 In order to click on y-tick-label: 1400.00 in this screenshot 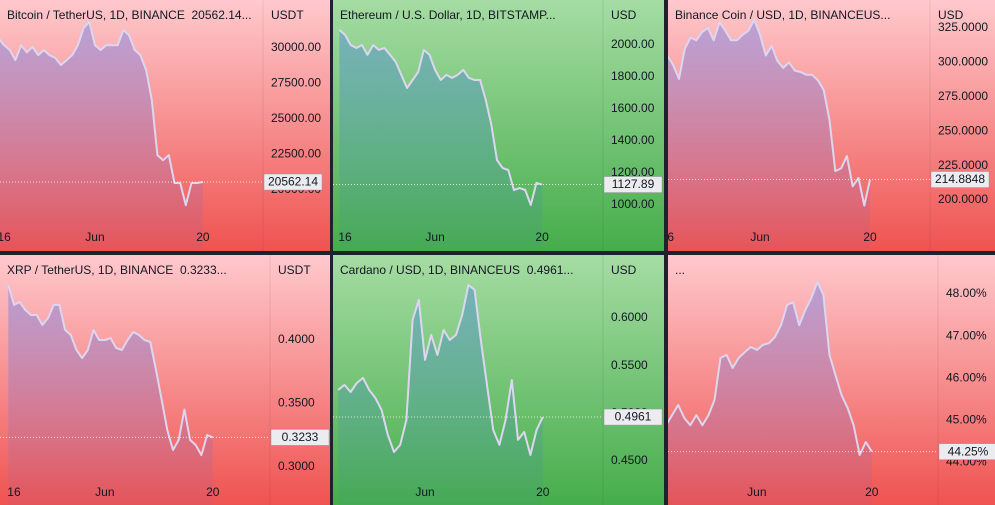, I will do `click(633, 140)`.